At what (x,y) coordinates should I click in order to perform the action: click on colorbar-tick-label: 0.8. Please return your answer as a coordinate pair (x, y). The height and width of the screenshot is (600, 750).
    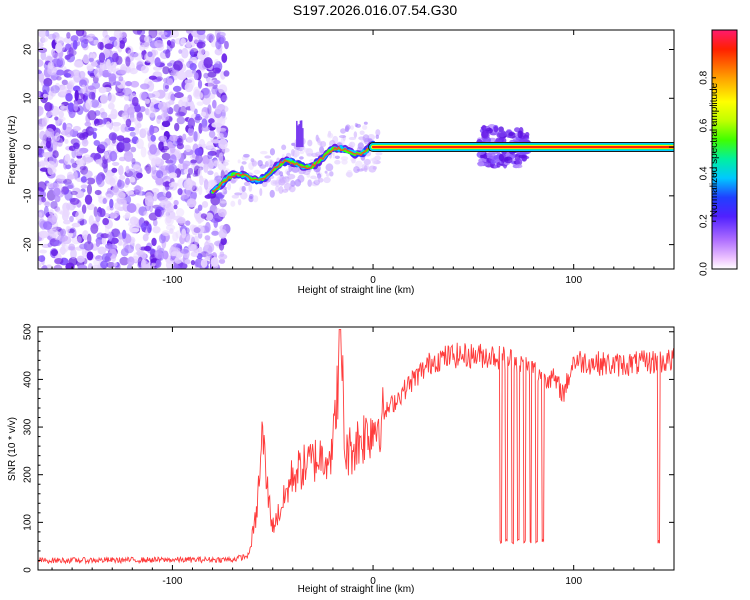
    Looking at the image, I should click on (704, 77).